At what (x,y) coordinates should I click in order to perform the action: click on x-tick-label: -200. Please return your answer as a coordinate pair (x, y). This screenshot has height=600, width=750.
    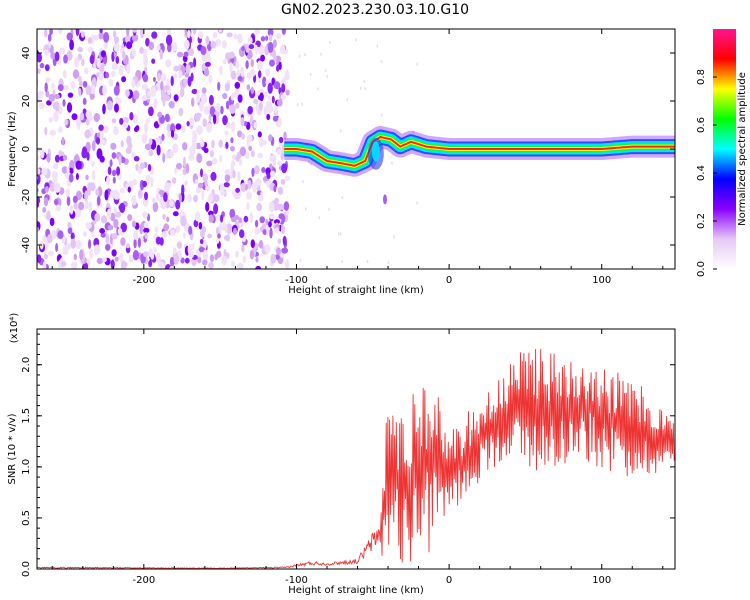
    Looking at the image, I should click on (143, 280).